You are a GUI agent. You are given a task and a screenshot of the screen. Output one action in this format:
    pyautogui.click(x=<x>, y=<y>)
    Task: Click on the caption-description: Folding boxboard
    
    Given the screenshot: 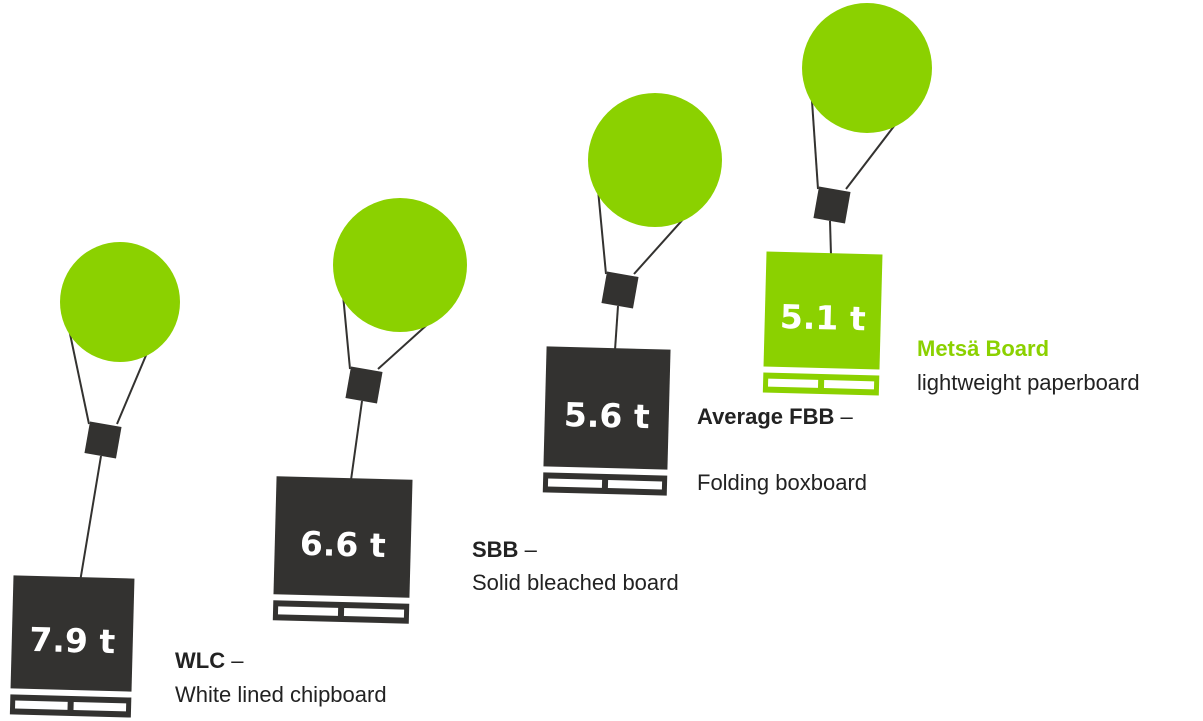 What is the action you would take?
    pyautogui.click(x=782, y=482)
    